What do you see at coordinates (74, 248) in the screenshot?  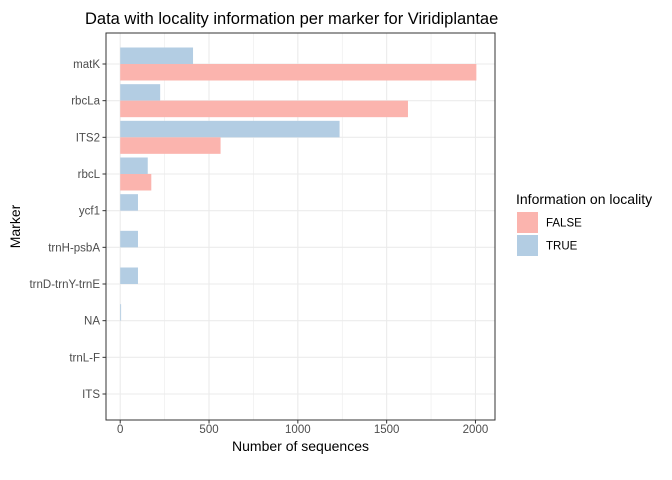 I see `y-tick-label: trnH-psbA` at bounding box center [74, 248].